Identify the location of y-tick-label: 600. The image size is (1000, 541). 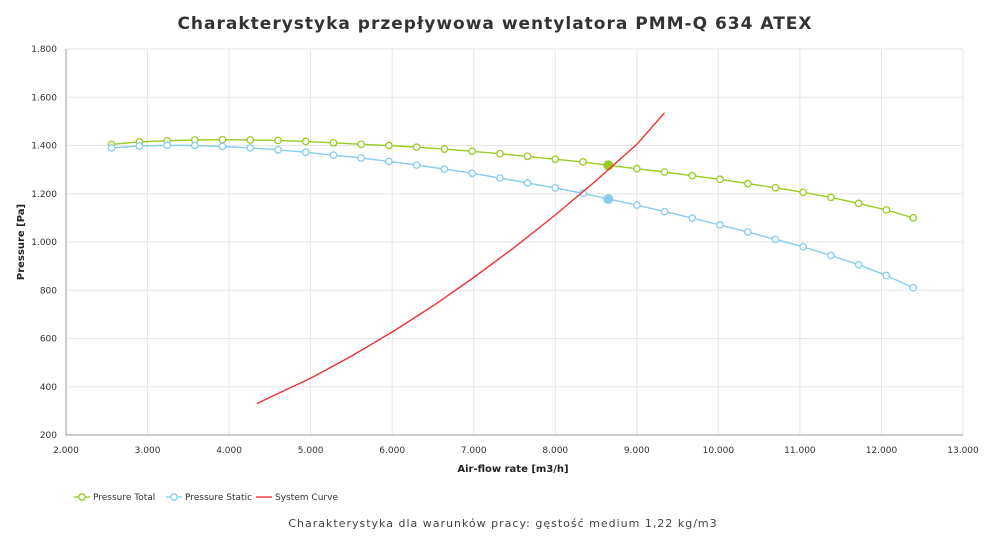
(48, 340).